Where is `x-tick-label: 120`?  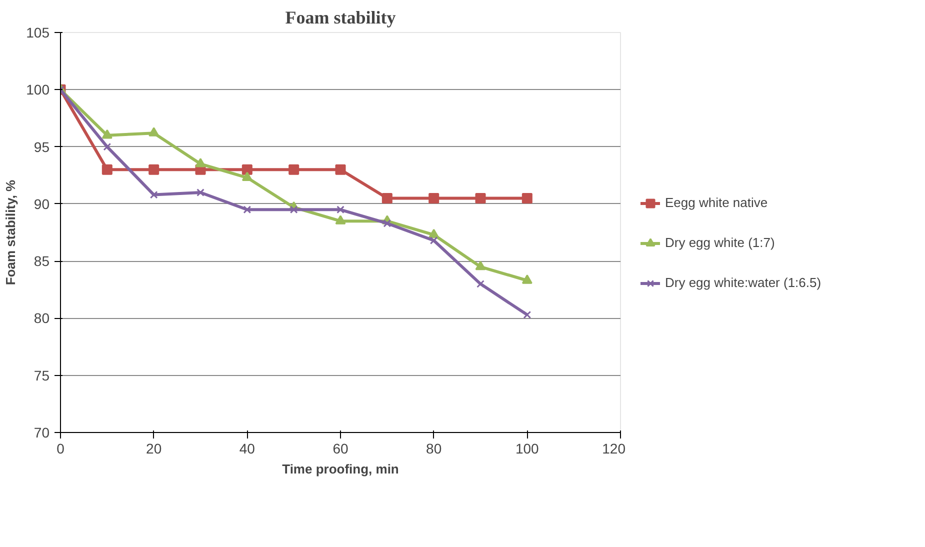
x-tick-label: 120 is located at coordinates (614, 448).